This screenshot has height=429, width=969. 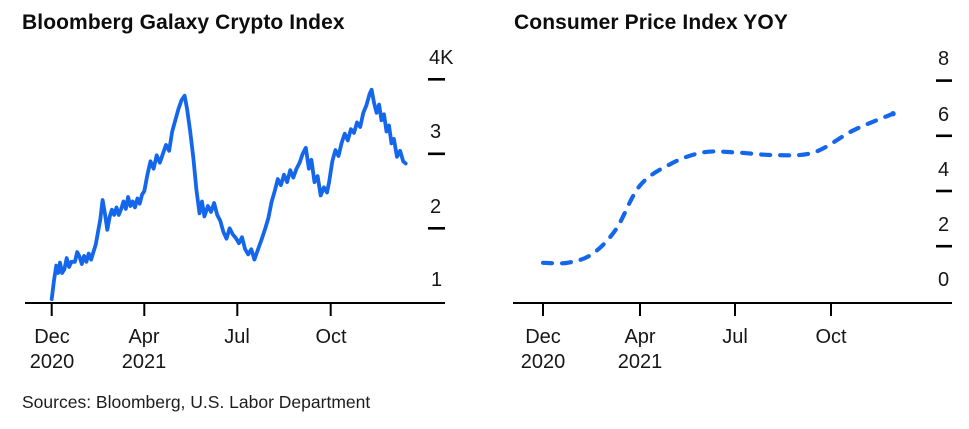 What do you see at coordinates (893, 114) in the screenshot?
I see `cpi-series-end-dot` at bounding box center [893, 114].